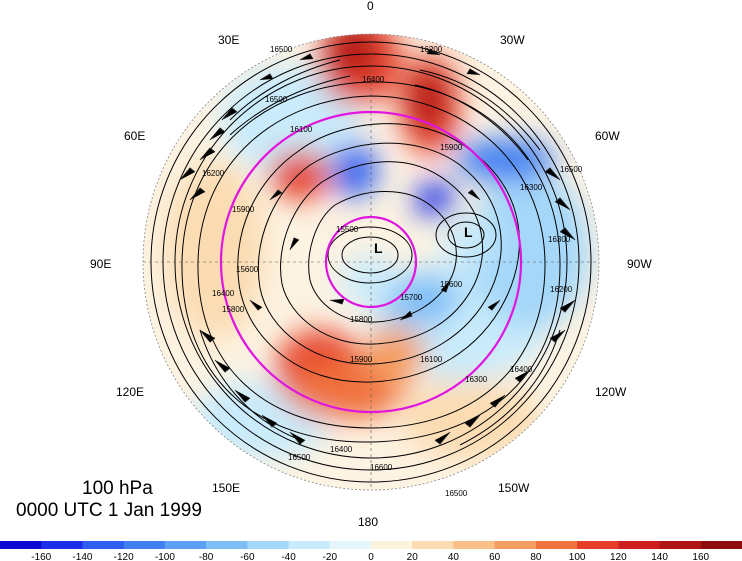 The width and height of the screenshot is (742, 561). I want to click on longitude-label-120e: 120E, so click(130, 392).